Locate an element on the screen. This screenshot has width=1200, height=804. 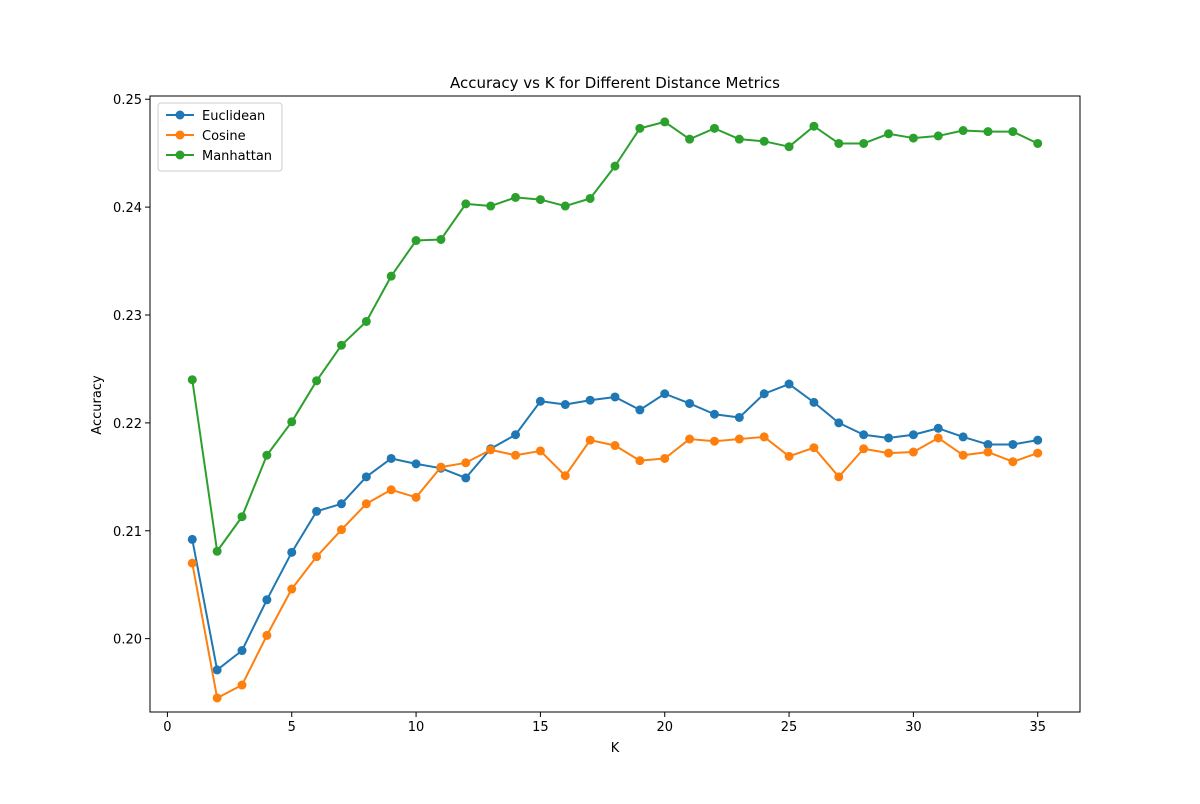
legend-label-manhattan: Manhattan is located at coordinates (237, 156).